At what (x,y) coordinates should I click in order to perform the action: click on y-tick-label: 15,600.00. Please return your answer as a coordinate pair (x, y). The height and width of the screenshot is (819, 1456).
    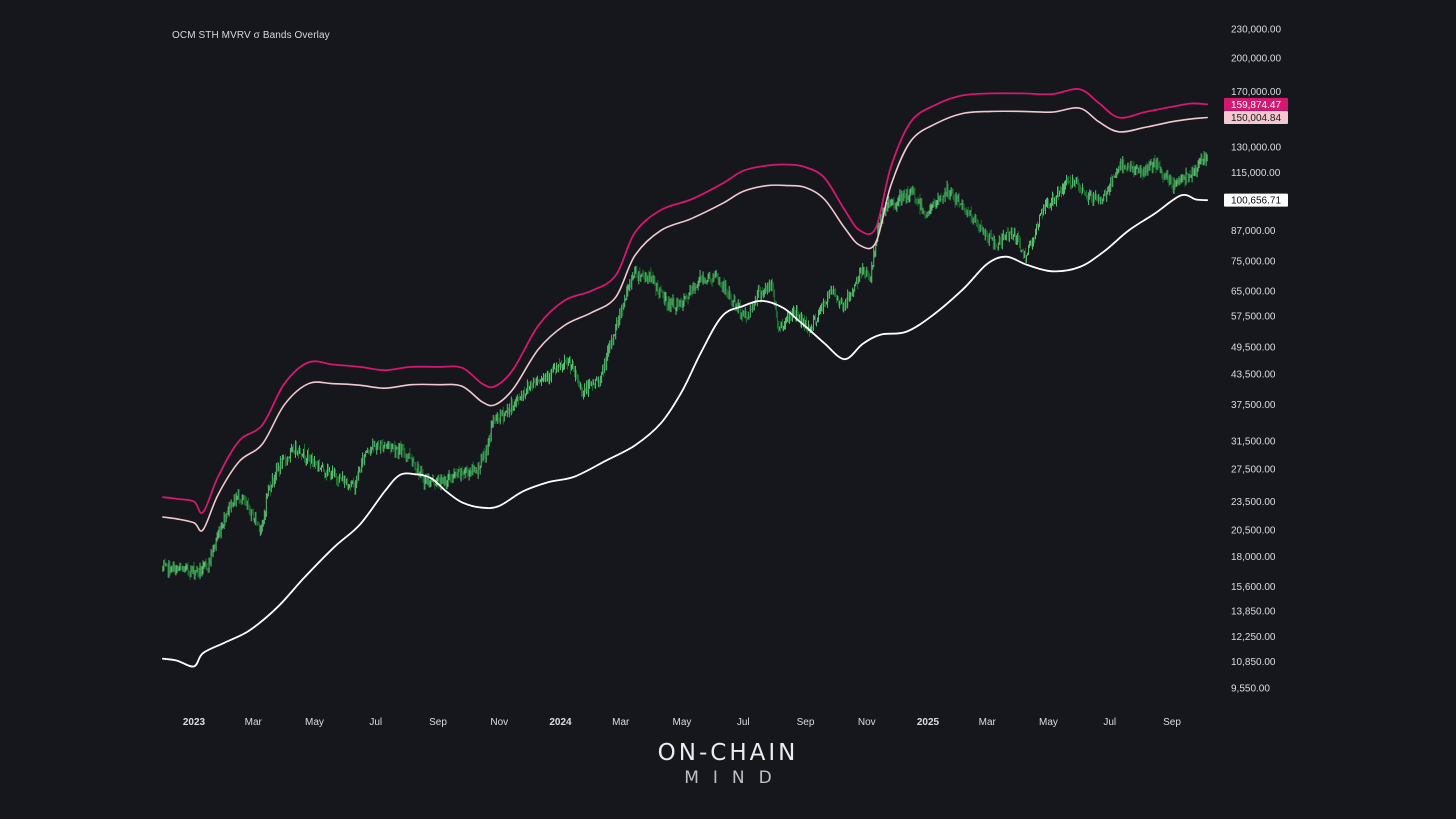
    Looking at the image, I should click on (1253, 587).